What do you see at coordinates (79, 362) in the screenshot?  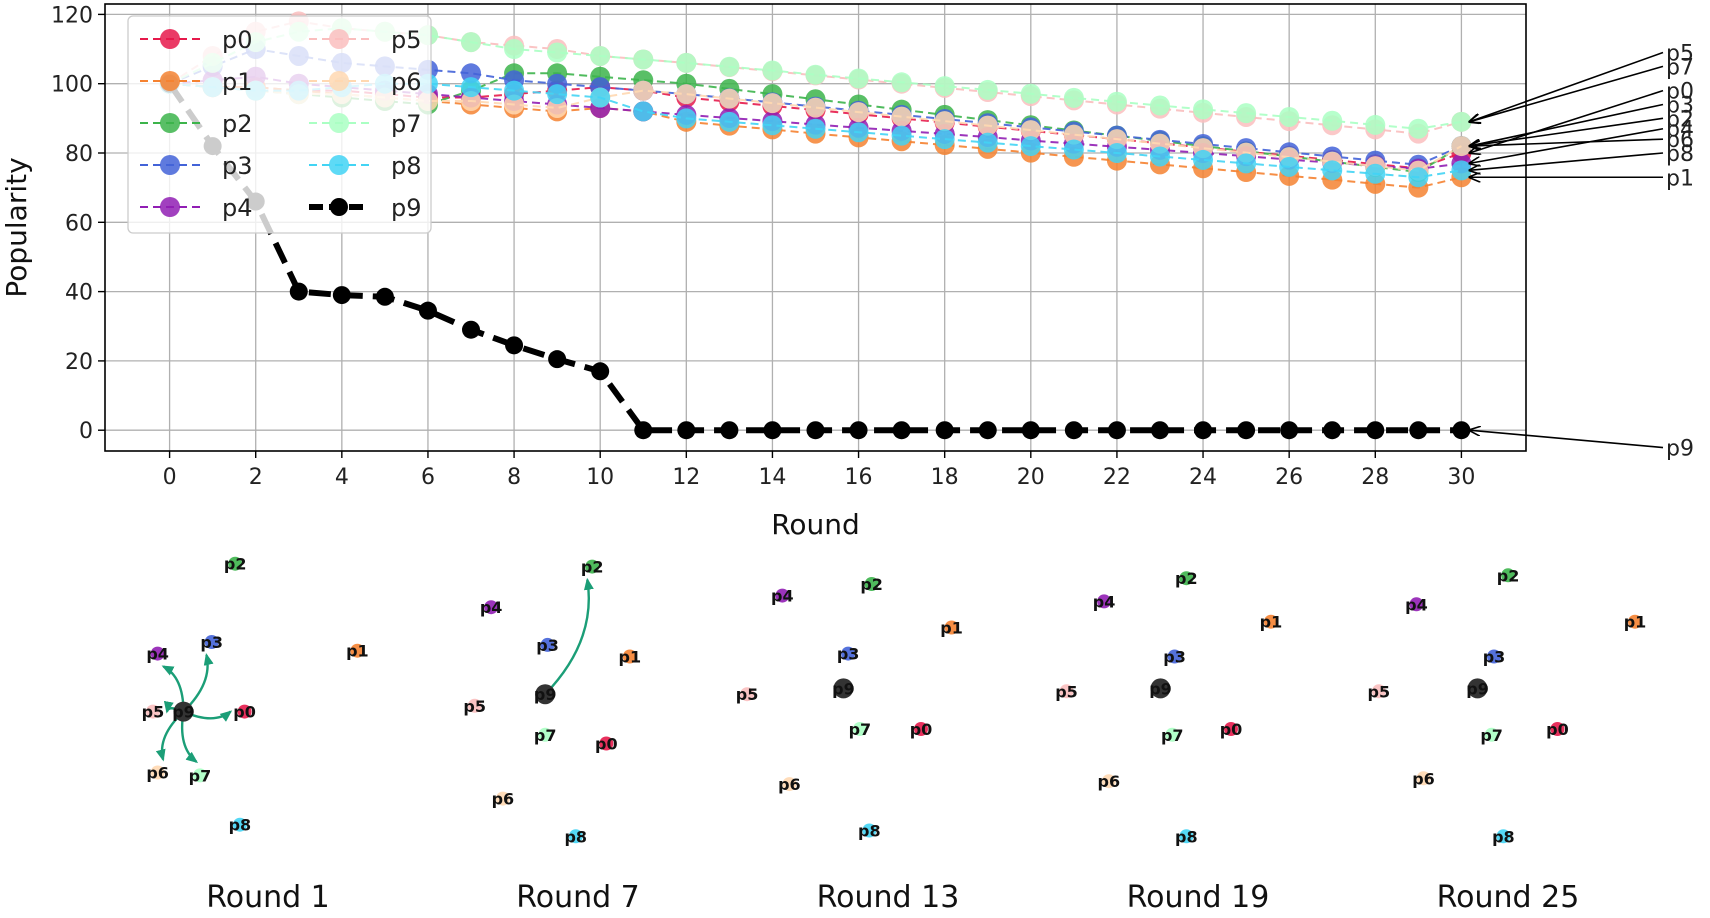 I see `y-tick-label: 20` at bounding box center [79, 362].